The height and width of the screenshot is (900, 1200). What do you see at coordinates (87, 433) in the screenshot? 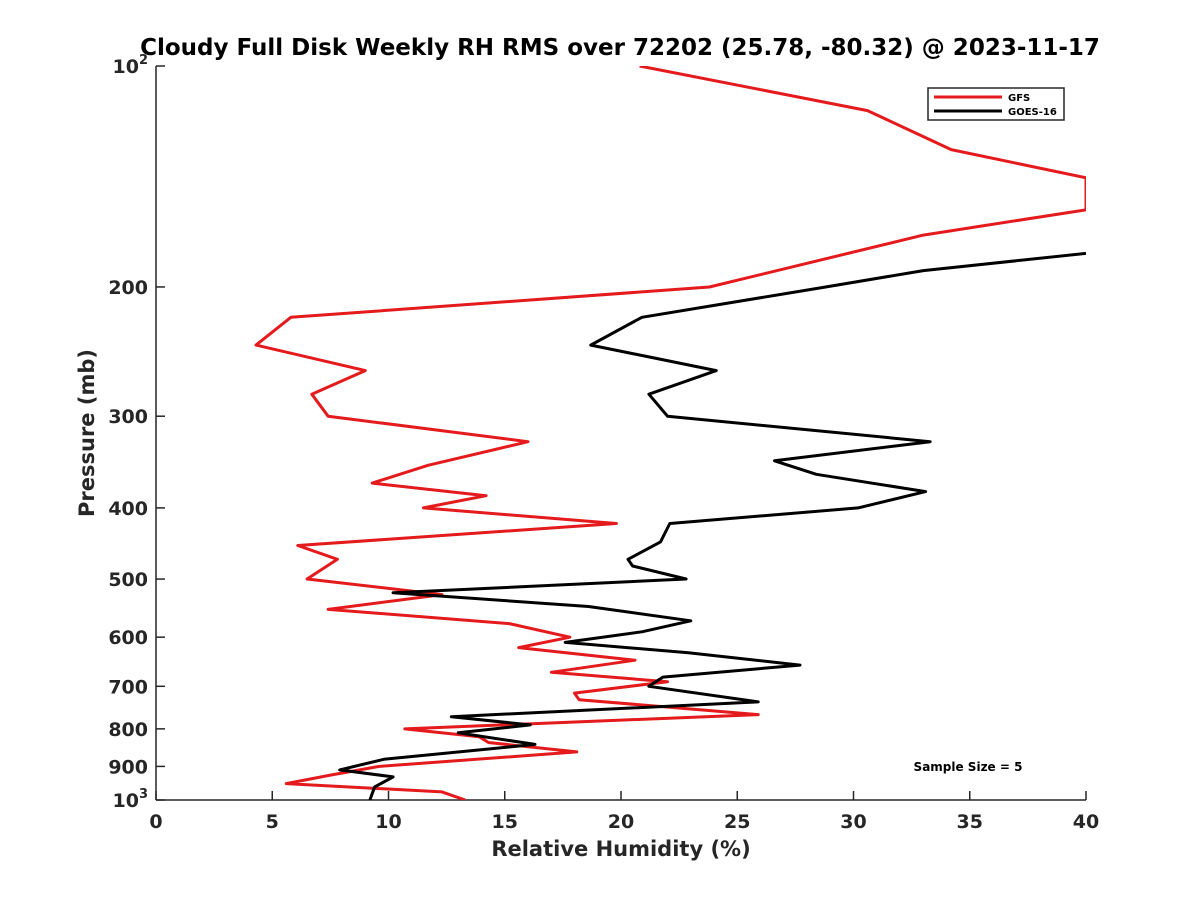
I see `y-axis-label: Pressure (mb)` at bounding box center [87, 433].